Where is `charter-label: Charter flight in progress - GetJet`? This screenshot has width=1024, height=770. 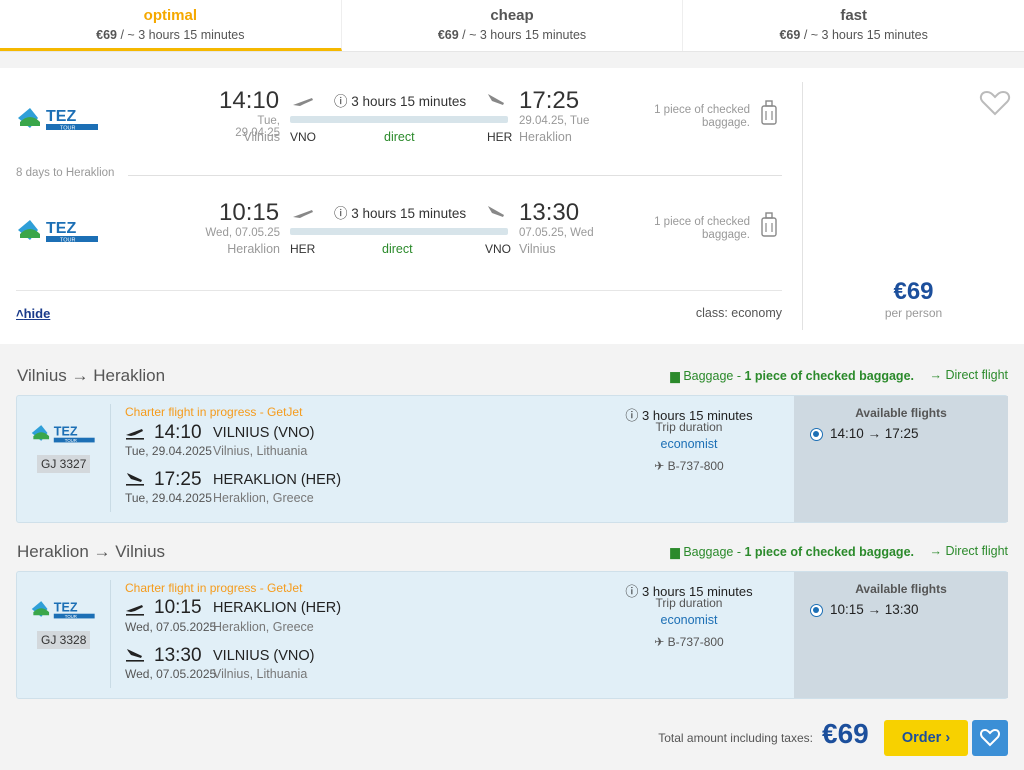
charter-label: Charter flight in progress - GetJet is located at coordinates (214, 588).